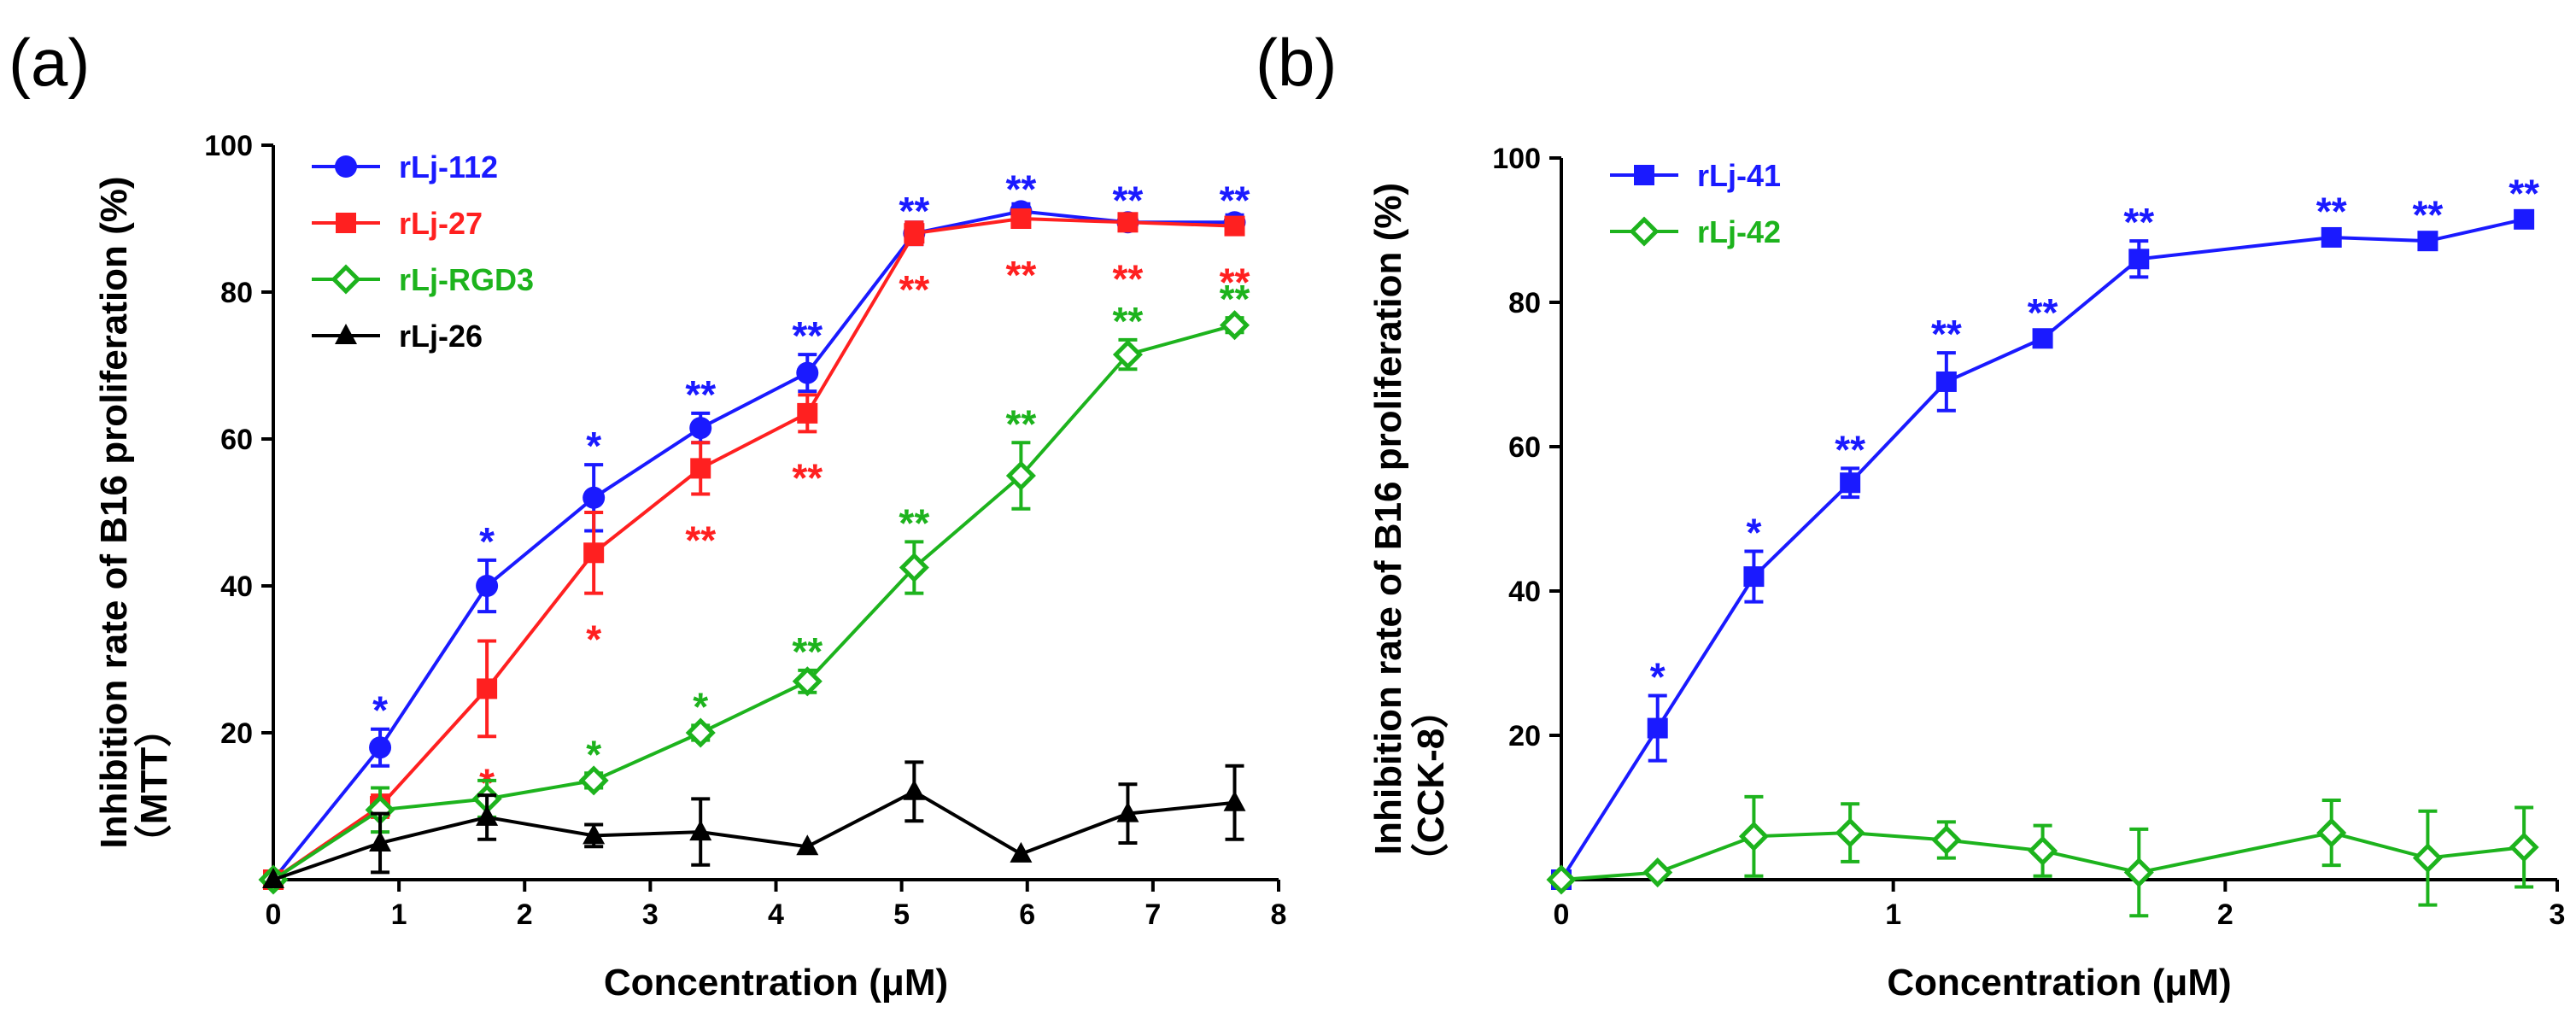  What do you see at coordinates (274, 914) in the screenshot?
I see `x-tick-label: 0` at bounding box center [274, 914].